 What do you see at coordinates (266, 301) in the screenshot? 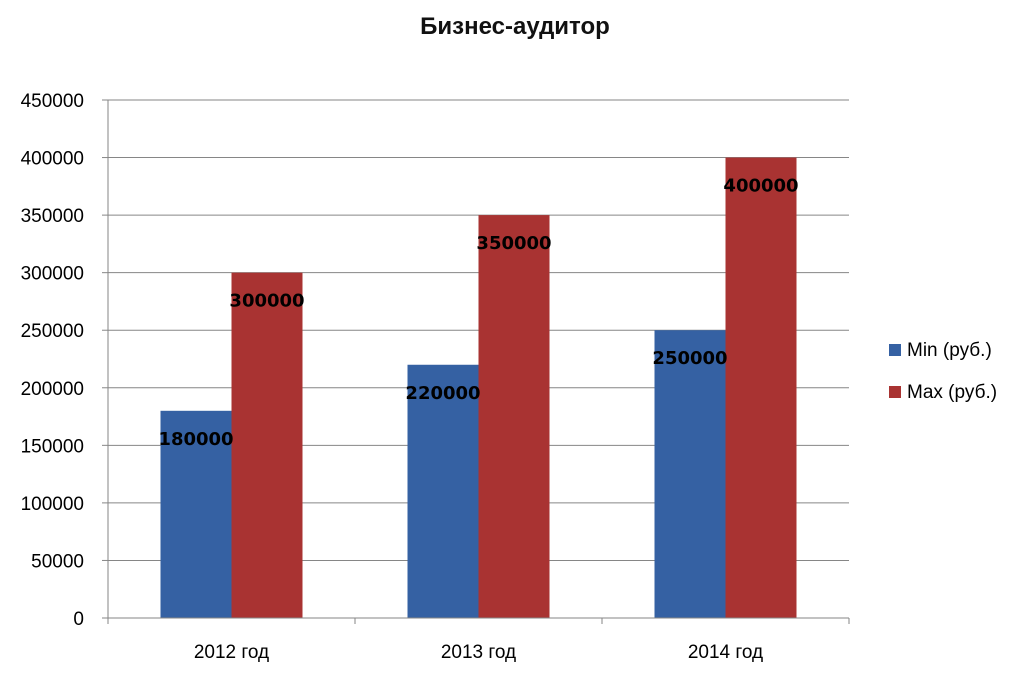
I see `data-label: 300000` at bounding box center [266, 301].